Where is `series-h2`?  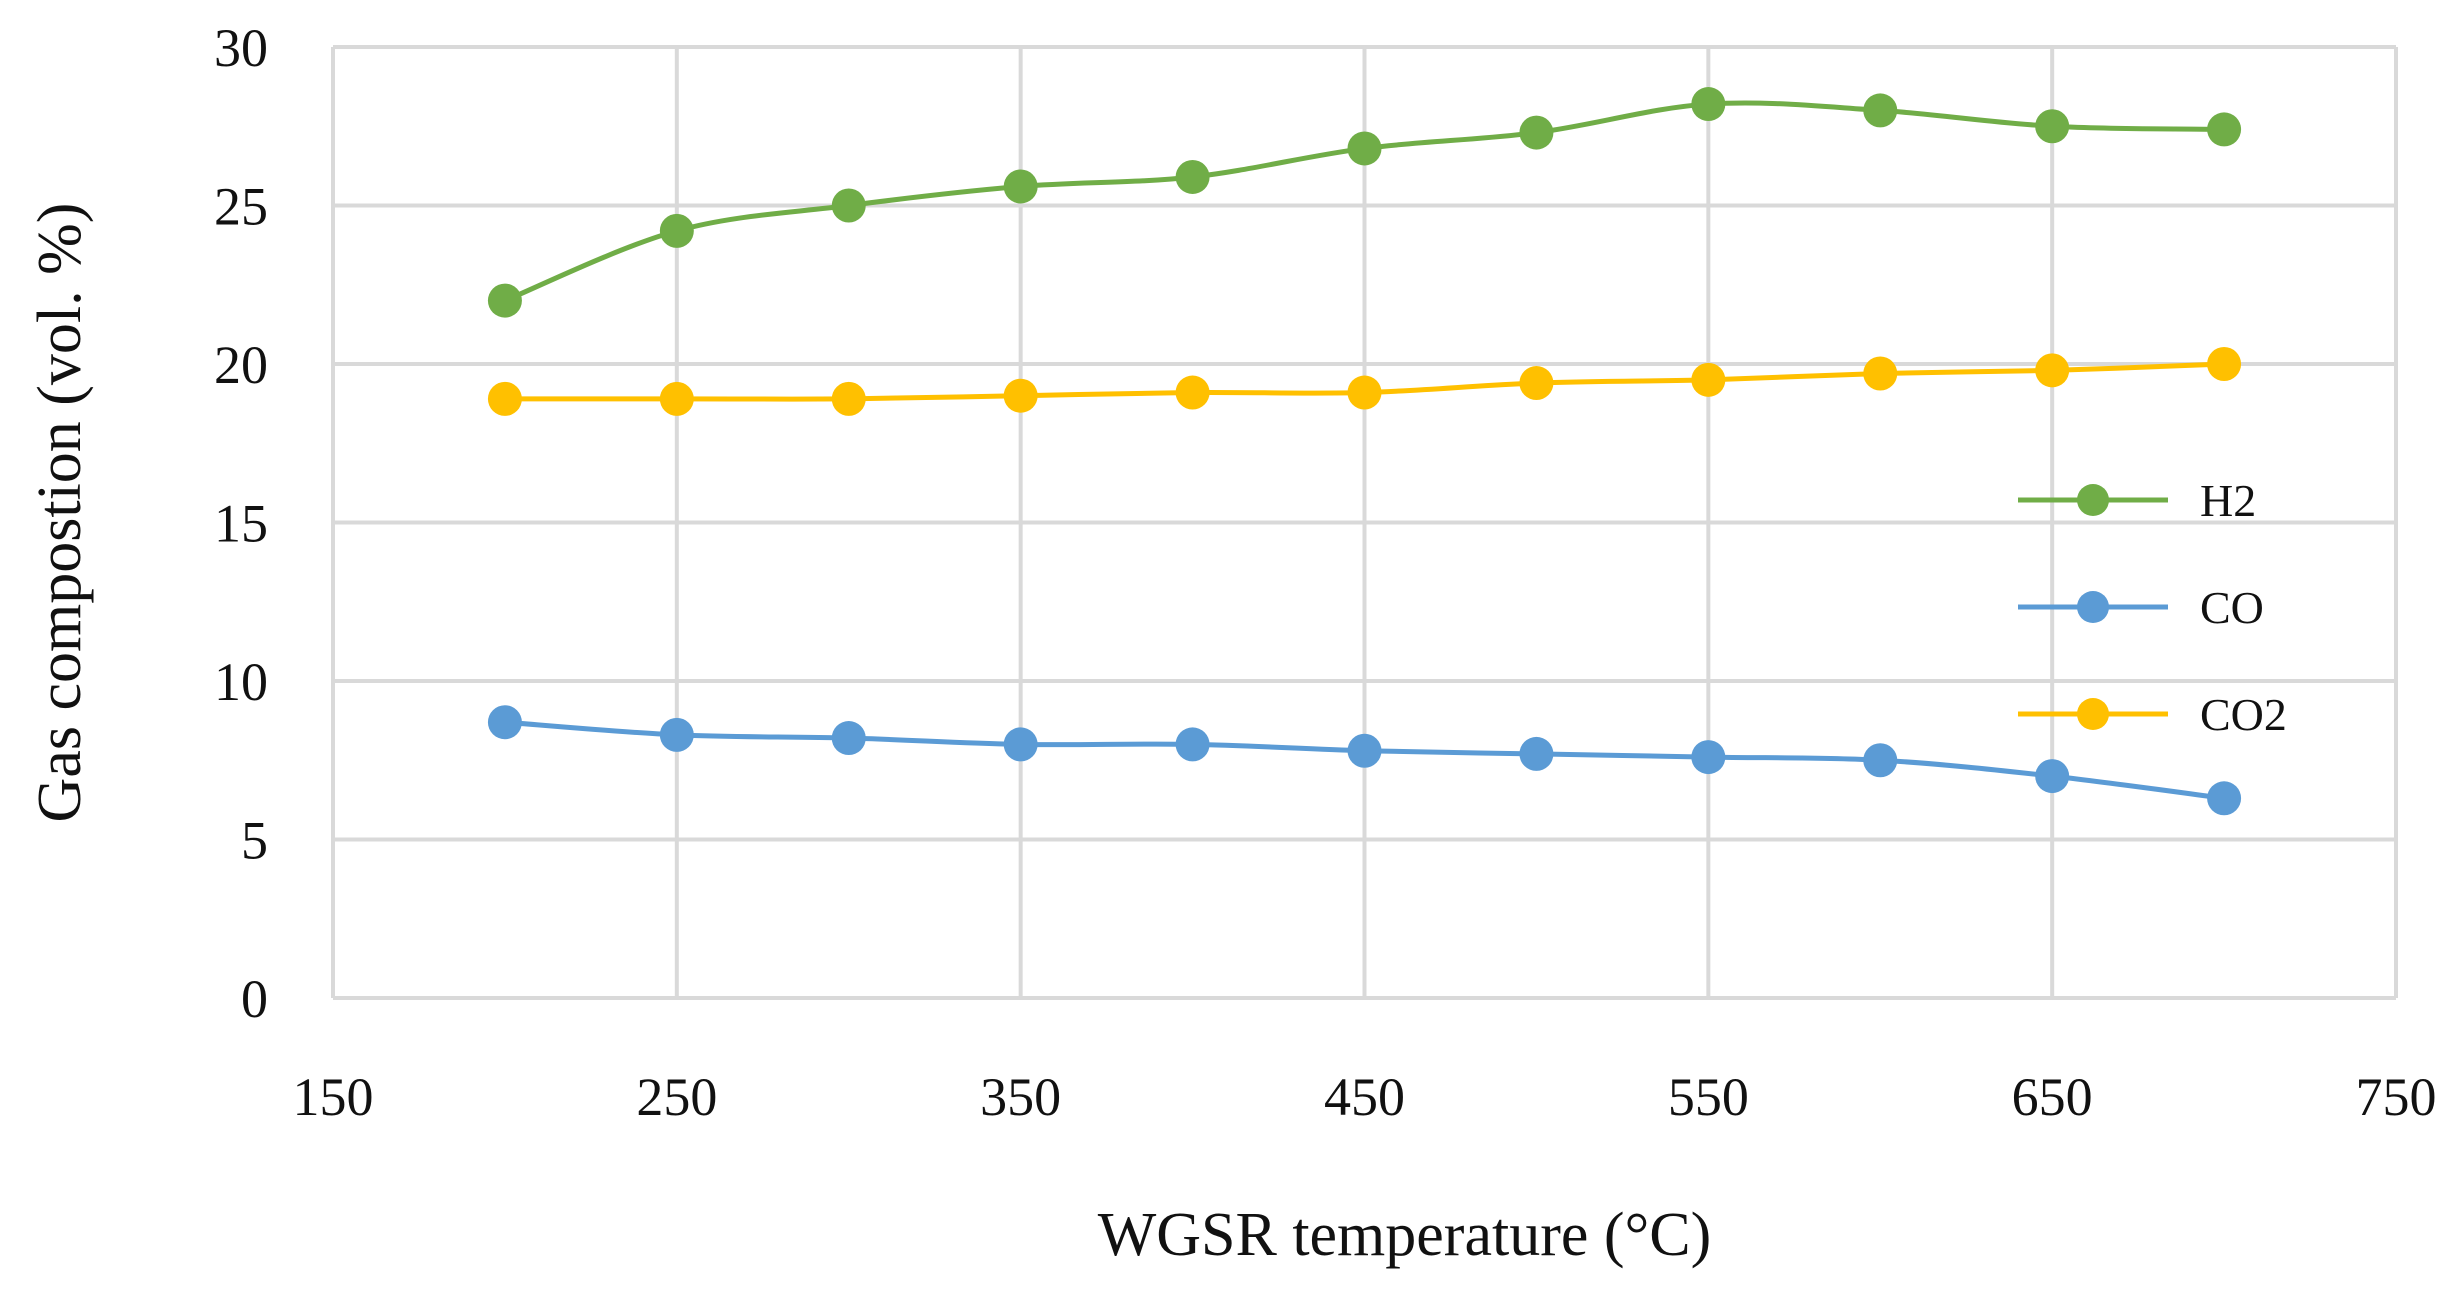 series-h2 is located at coordinates (1364, 202).